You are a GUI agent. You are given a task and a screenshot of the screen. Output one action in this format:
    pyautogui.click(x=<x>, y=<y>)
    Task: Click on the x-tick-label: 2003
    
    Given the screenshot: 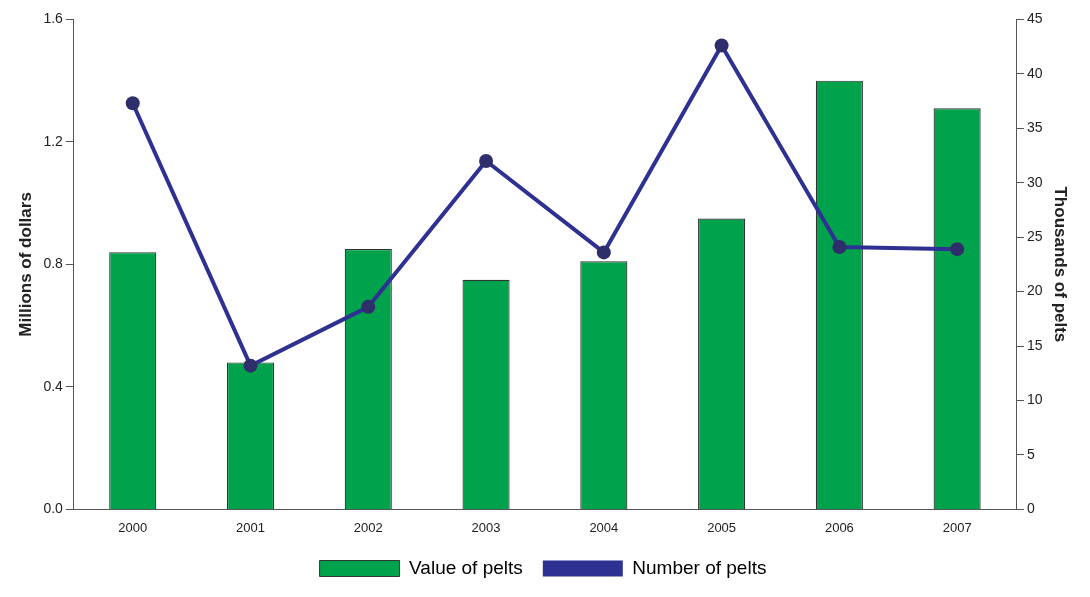 What is the action you would take?
    pyautogui.click(x=486, y=527)
    